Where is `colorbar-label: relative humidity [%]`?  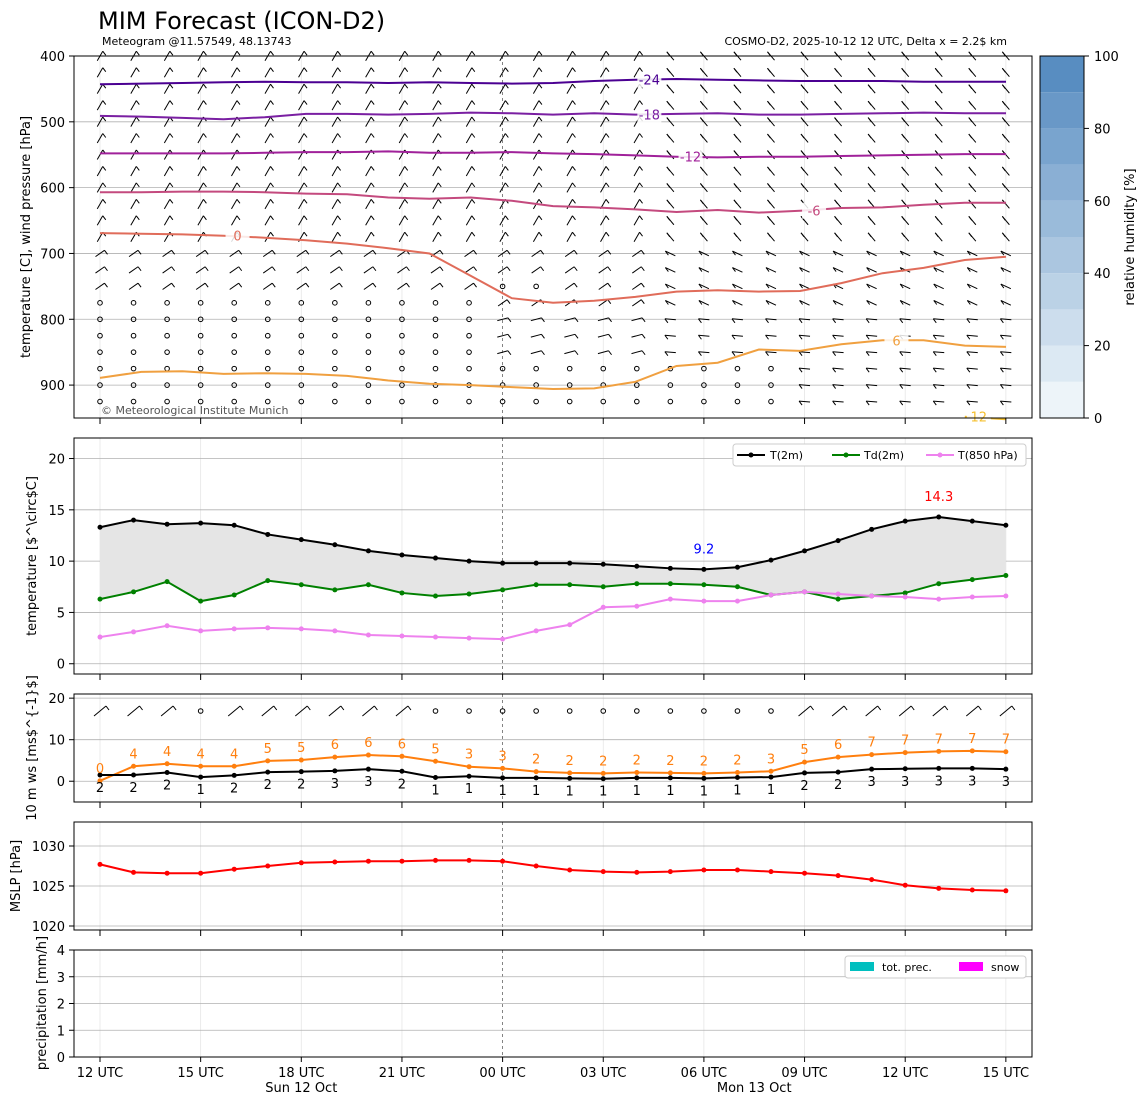
colorbar-label: relative humidity [%] is located at coordinates (1130, 236).